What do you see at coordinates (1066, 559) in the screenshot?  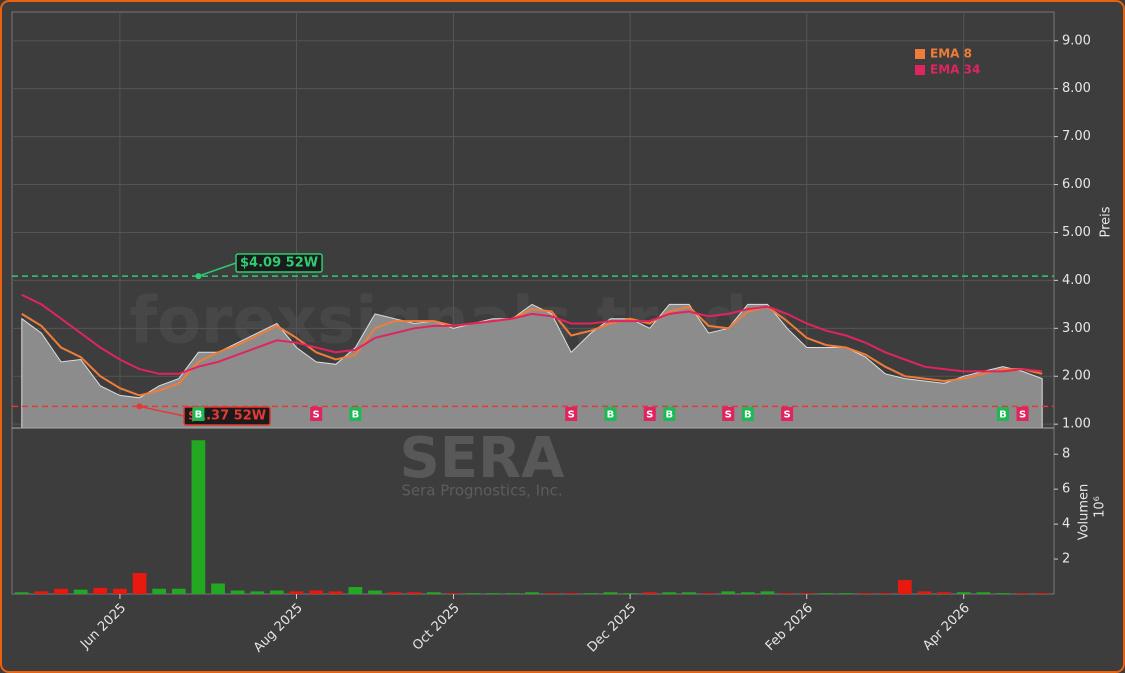 I see `y-tick-label: 2` at bounding box center [1066, 559].